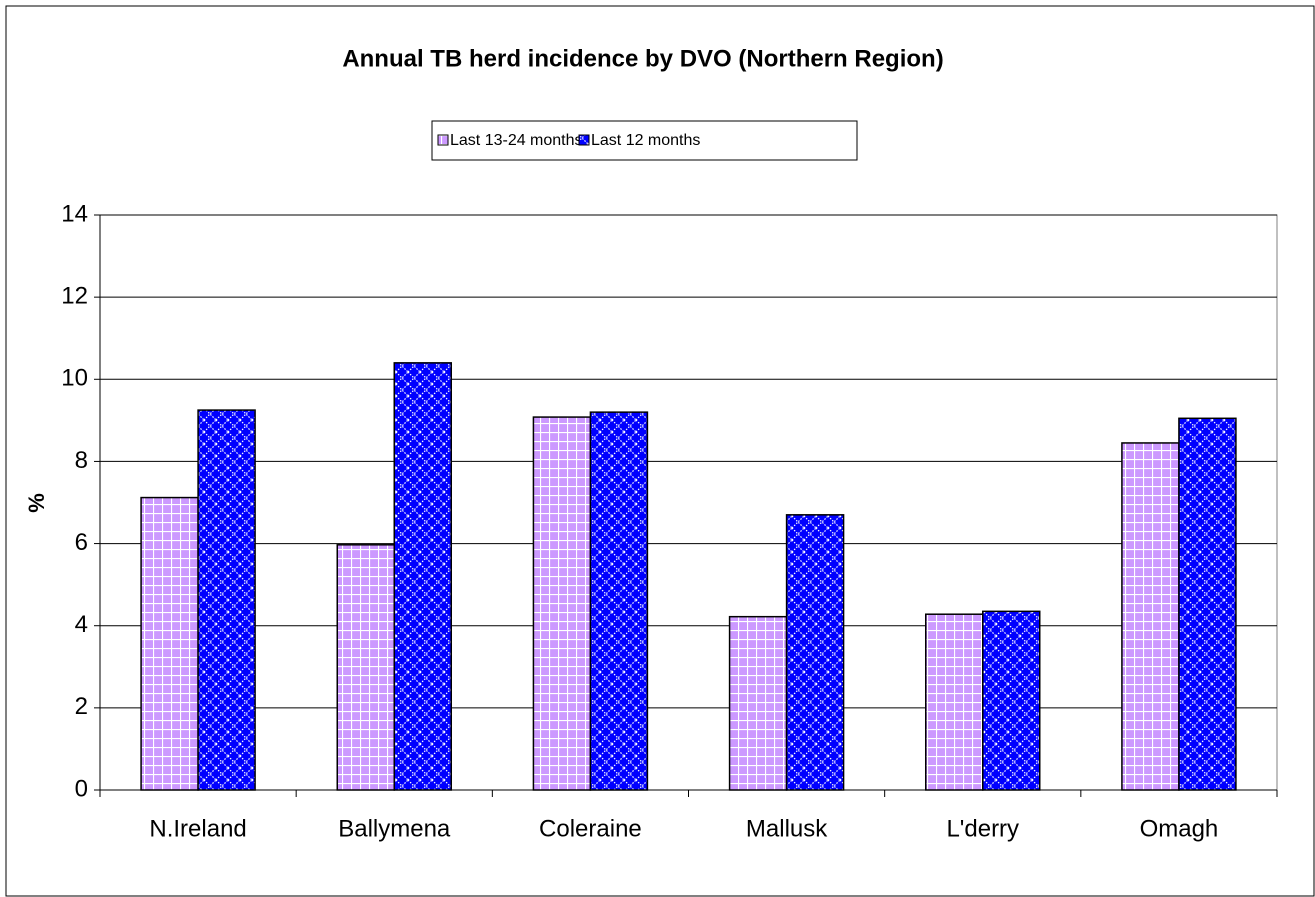  What do you see at coordinates (74, 378) in the screenshot?
I see `y-tick-label: 10` at bounding box center [74, 378].